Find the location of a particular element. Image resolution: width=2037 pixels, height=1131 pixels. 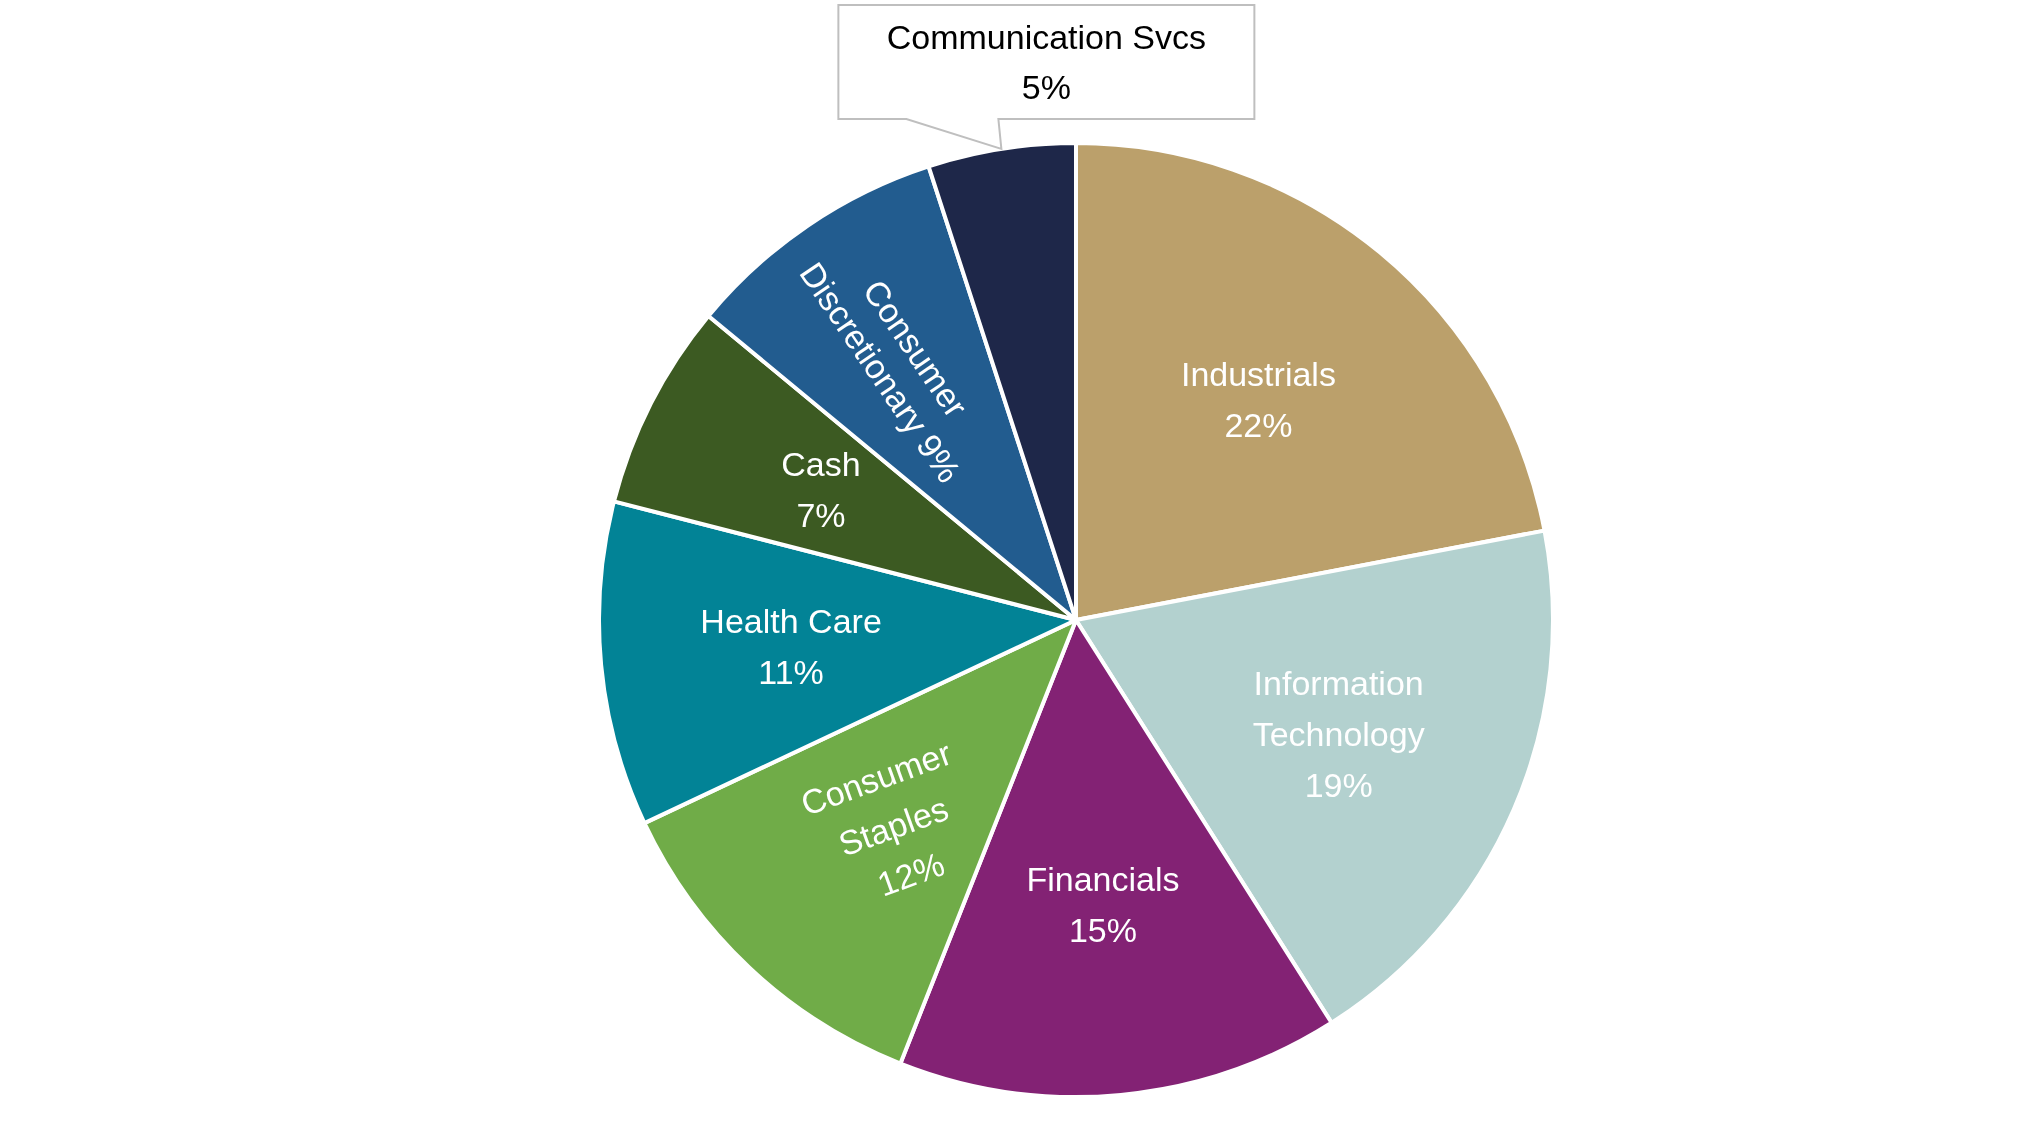

slice-label: Information Technology is located at coordinates (1338, 708).